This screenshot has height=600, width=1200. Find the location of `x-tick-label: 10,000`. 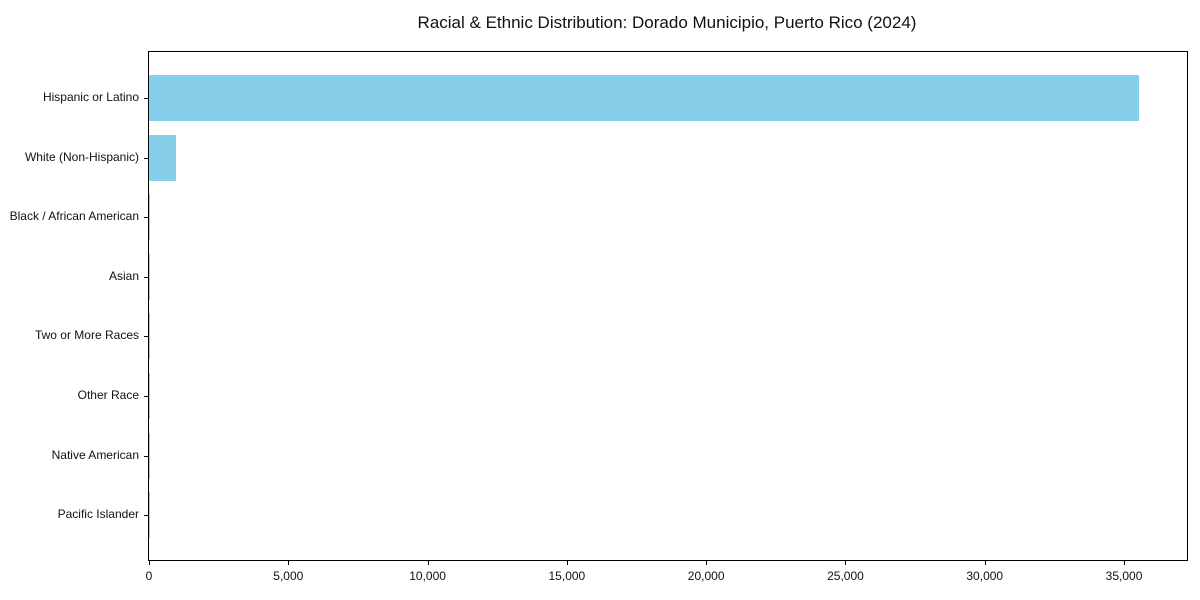

x-tick-label: 10,000 is located at coordinates (427, 576).